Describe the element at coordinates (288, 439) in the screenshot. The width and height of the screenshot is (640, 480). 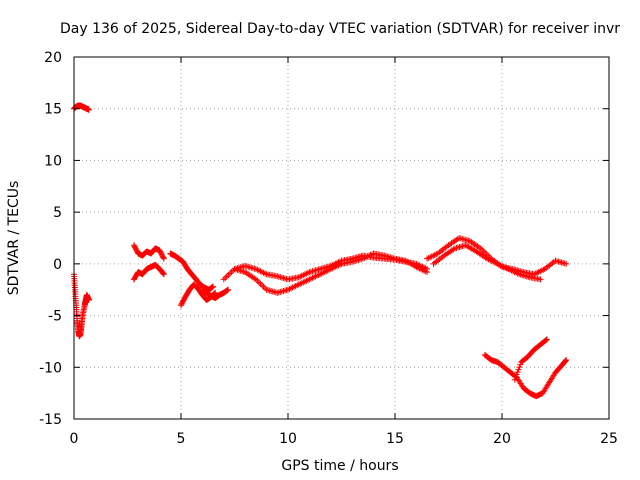
I see `x-tick-label: 10` at that location.